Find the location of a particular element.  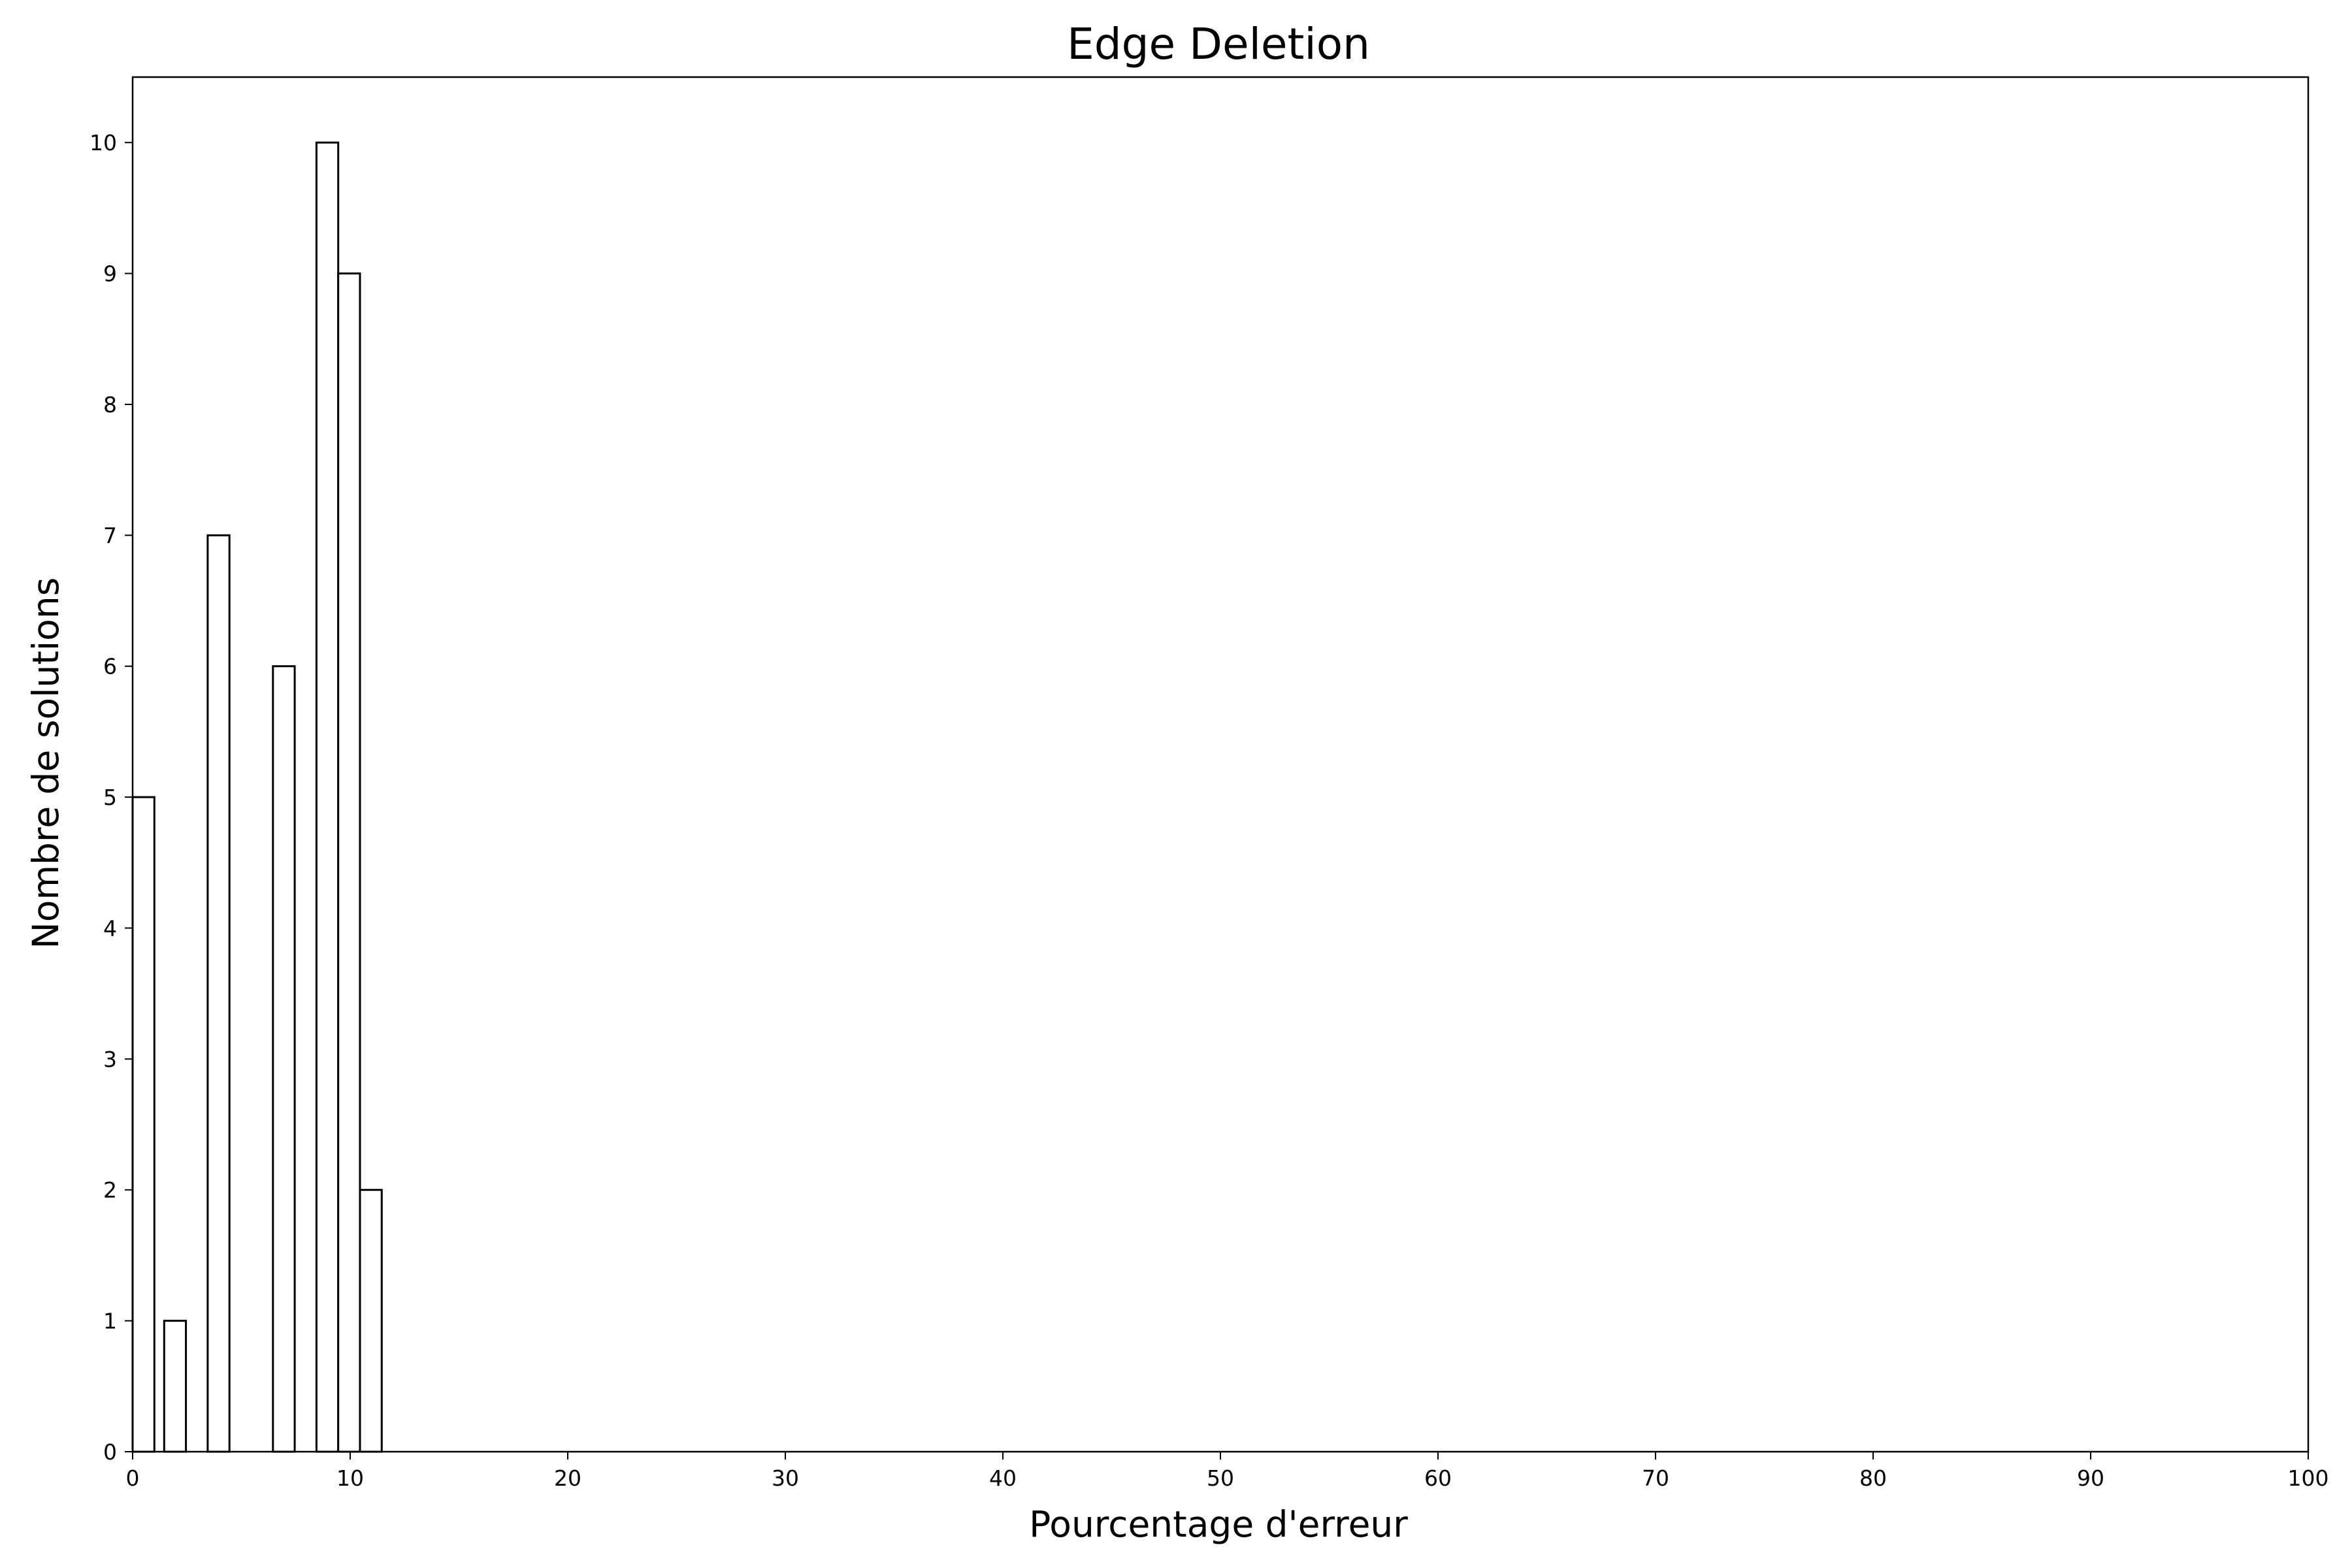

y-axis-title: Nombre de solutions is located at coordinates (46, 763).